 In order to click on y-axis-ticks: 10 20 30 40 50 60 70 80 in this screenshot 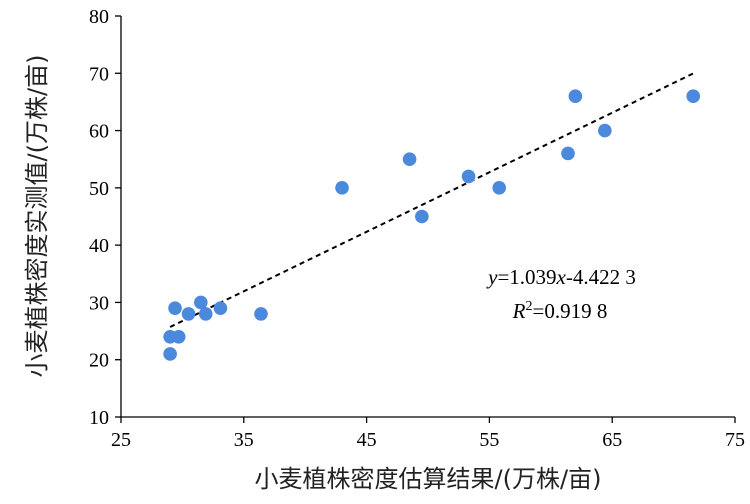, I will do `click(105, 217)`.